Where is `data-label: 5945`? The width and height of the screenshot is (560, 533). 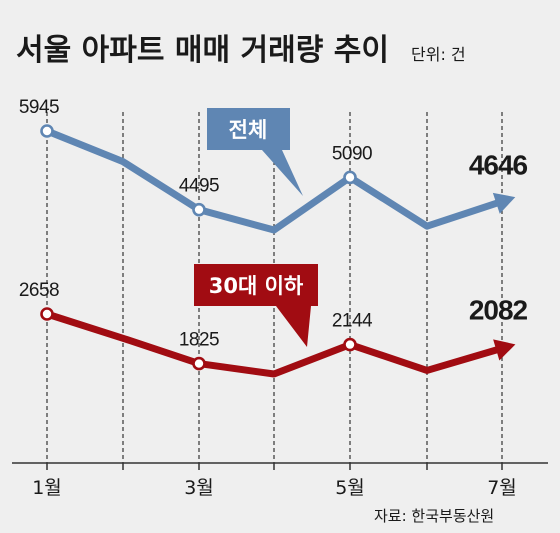
data-label: 5945 is located at coordinates (39, 107).